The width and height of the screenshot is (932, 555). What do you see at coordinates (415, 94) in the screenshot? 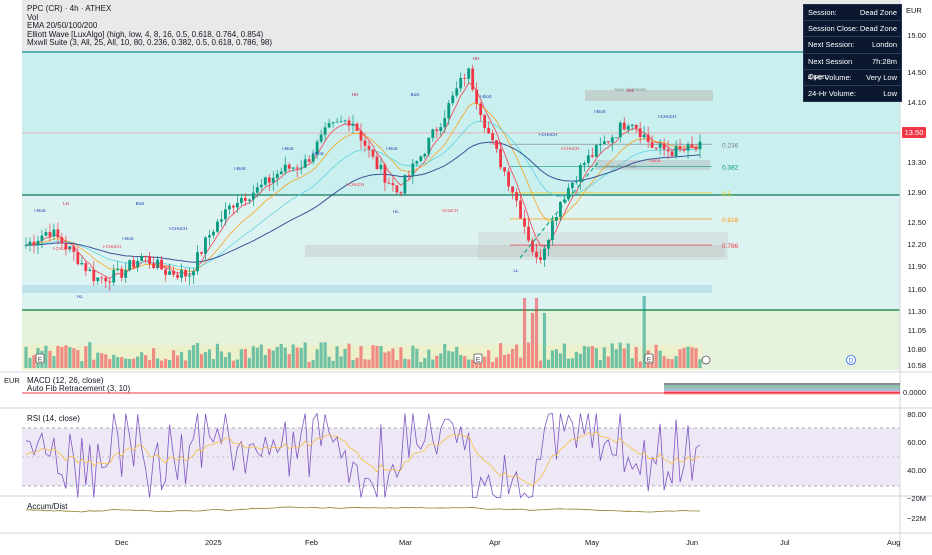
I see `chart-annotation: BoS` at bounding box center [415, 94].